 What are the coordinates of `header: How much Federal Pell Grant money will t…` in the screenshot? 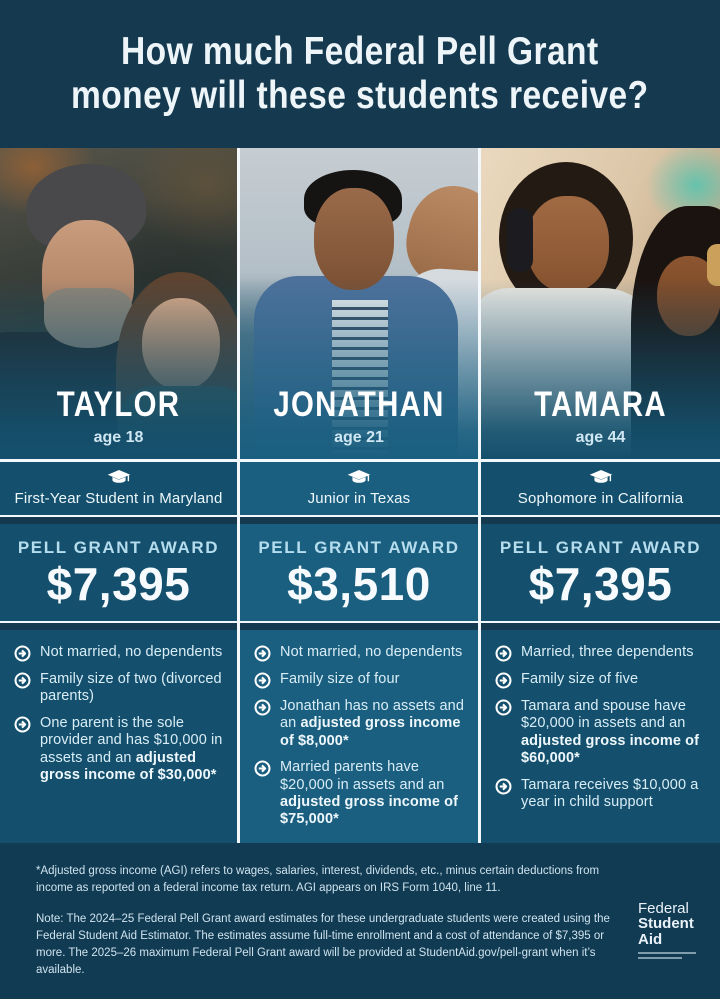 It's located at (360, 74).